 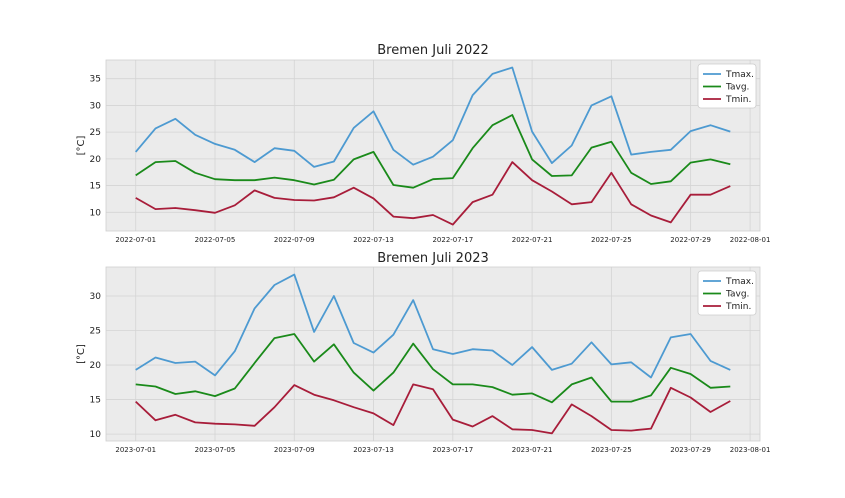 What do you see at coordinates (433, 50) in the screenshot?
I see `chart-title: Bremen Juli 2022` at bounding box center [433, 50].